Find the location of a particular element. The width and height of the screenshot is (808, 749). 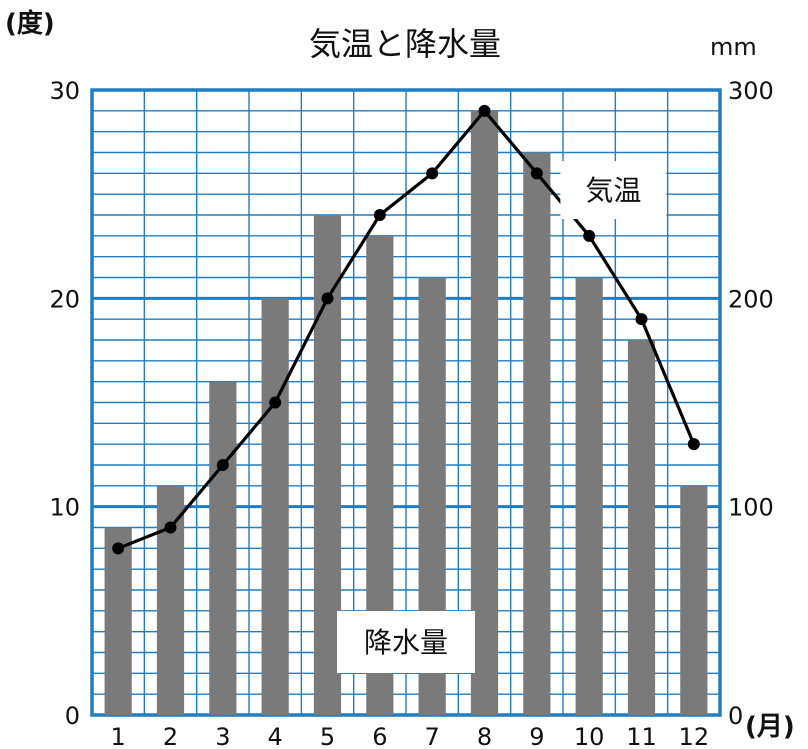

x-tick-label: 11 is located at coordinates (641, 736).